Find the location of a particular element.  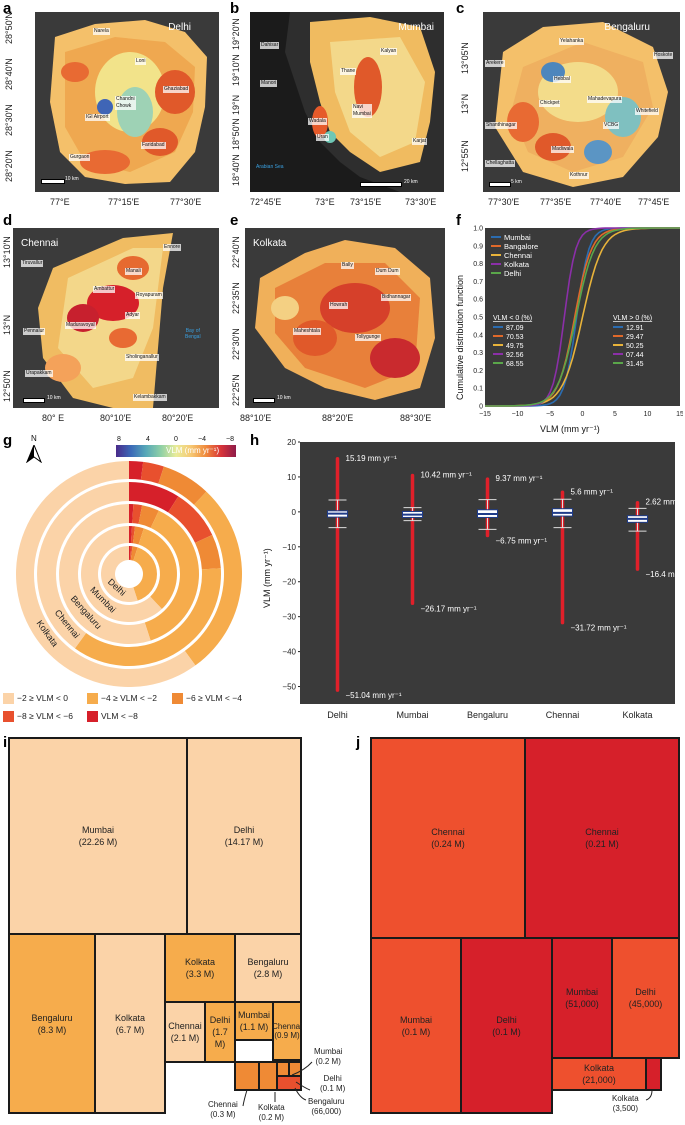

treemap-callout: Bengaluru (66,000) is located at coordinates (326, 1106).